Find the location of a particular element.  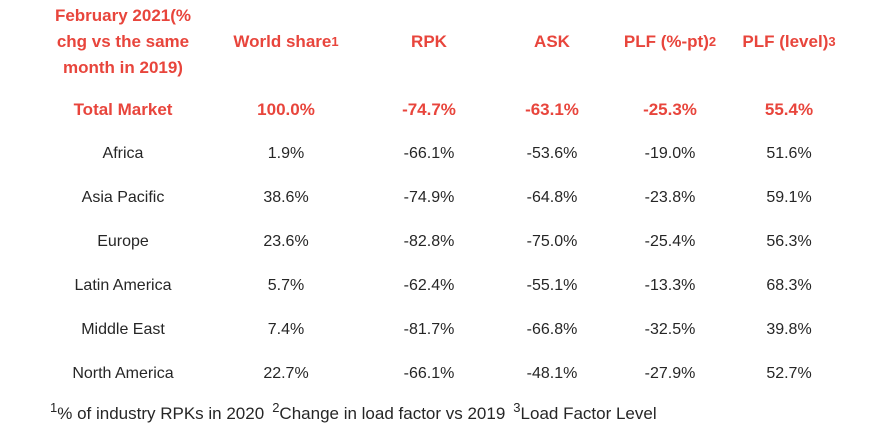

table-row: Europe 23.6% -82.8% -75.0% -25.4% 56.3% is located at coordinates (446, 242).